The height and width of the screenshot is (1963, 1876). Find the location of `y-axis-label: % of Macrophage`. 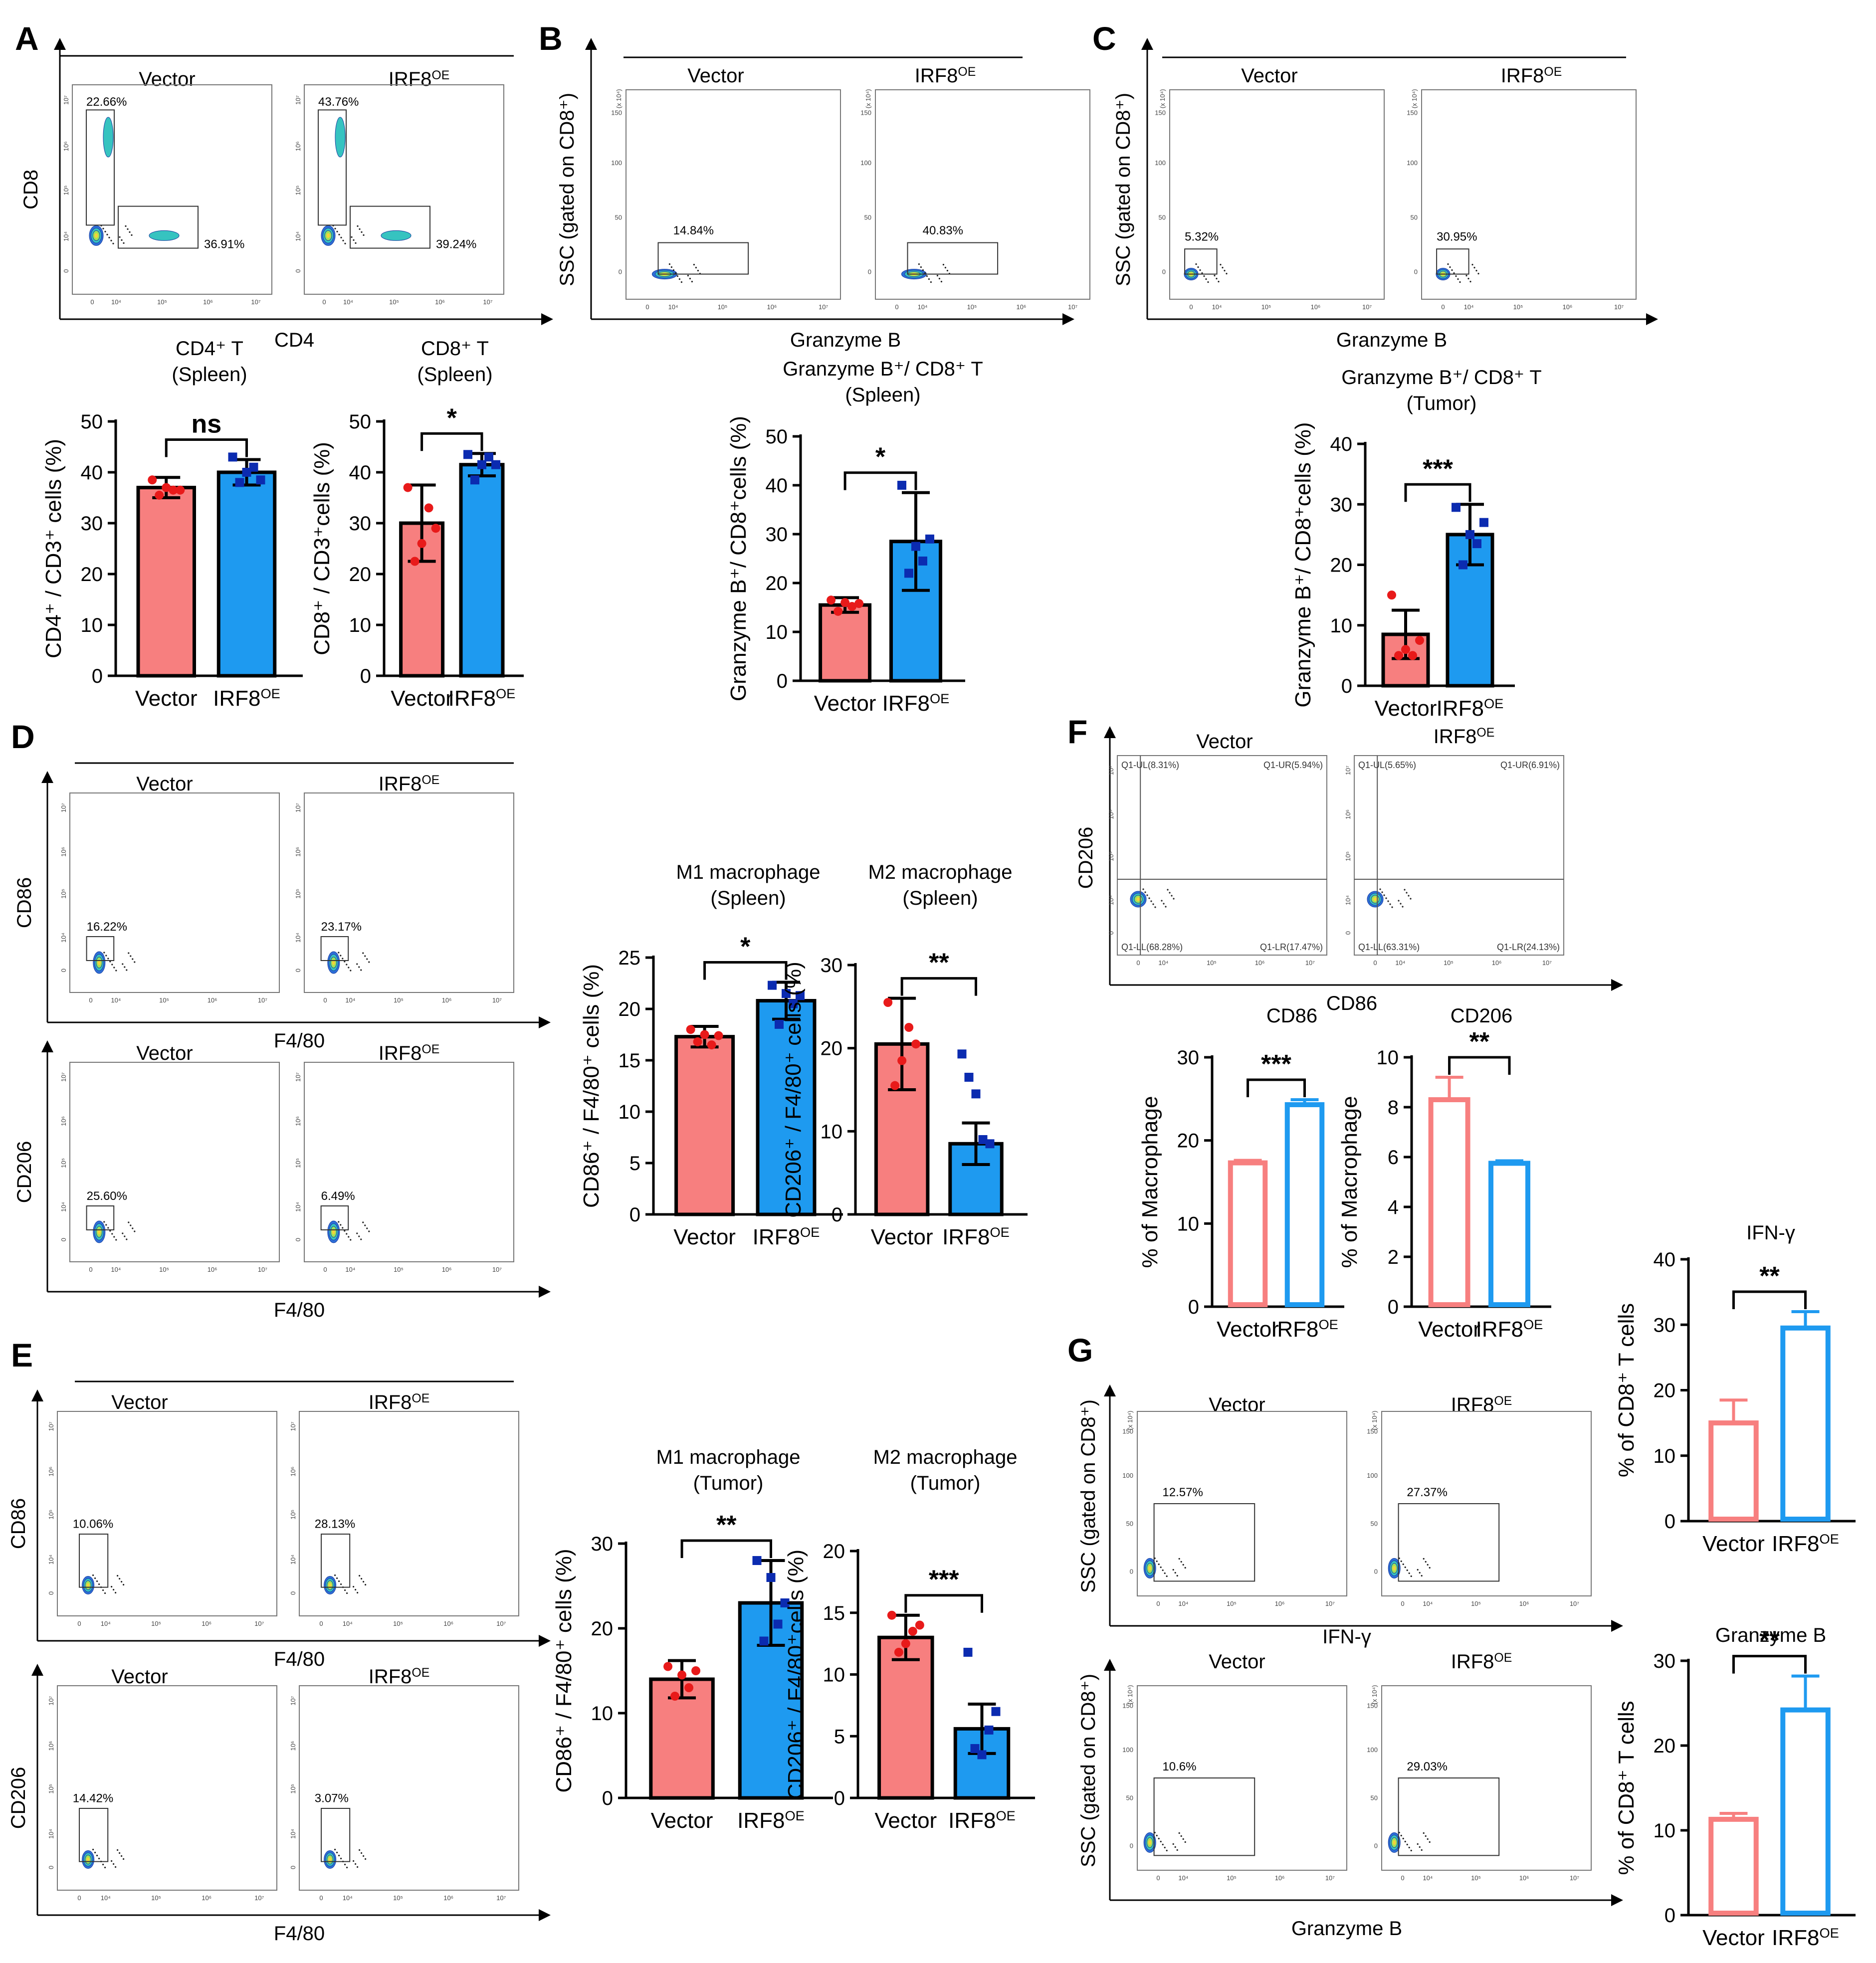

y-axis-label: % of Macrophage is located at coordinates (1150, 1182).